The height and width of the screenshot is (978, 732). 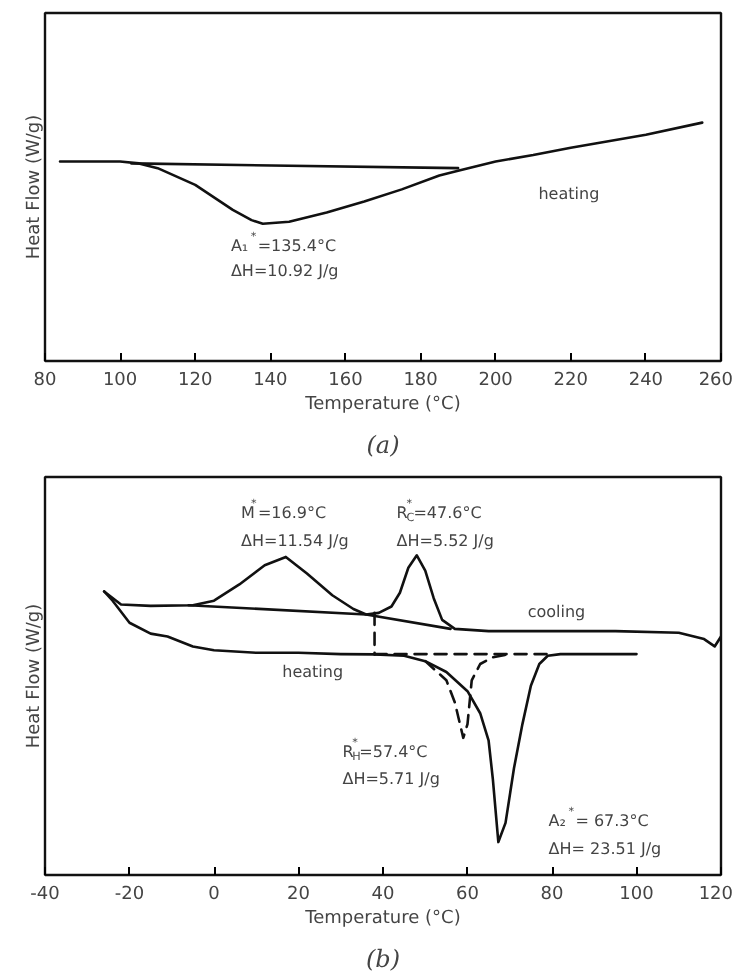 What do you see at coordinates (346, 381) in the screenshot?
I see `x-tick-label: 160` at bounding box center [346, 381].